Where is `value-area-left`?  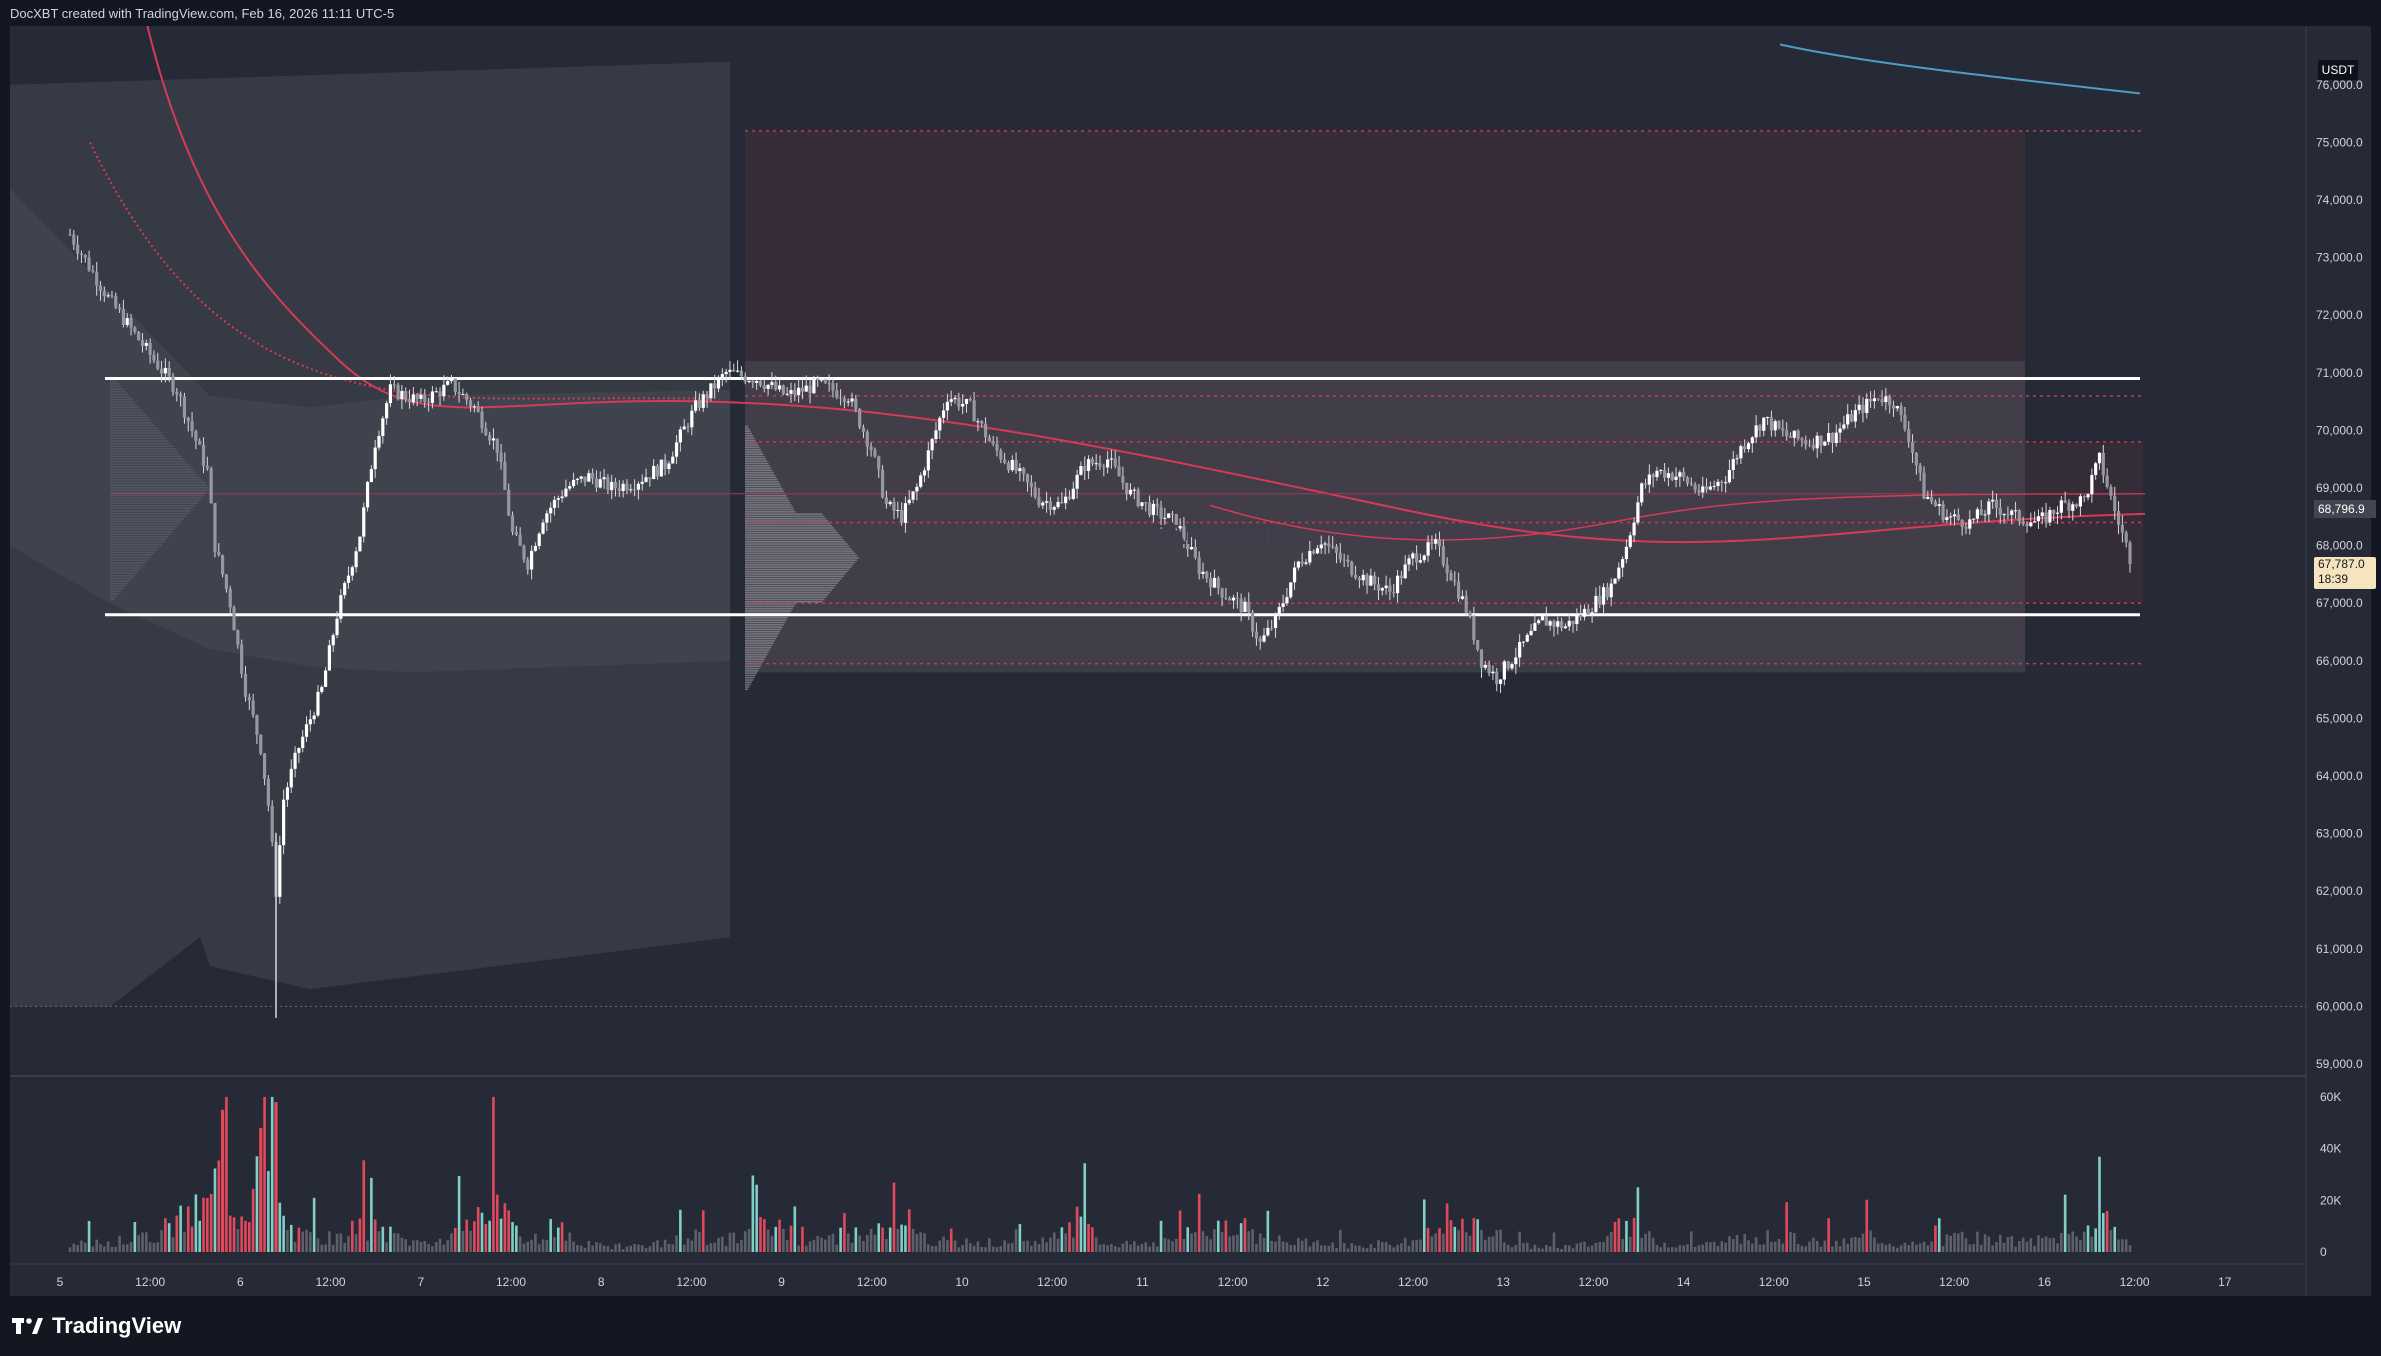 value-area-left is located at coordinates (370, 430).